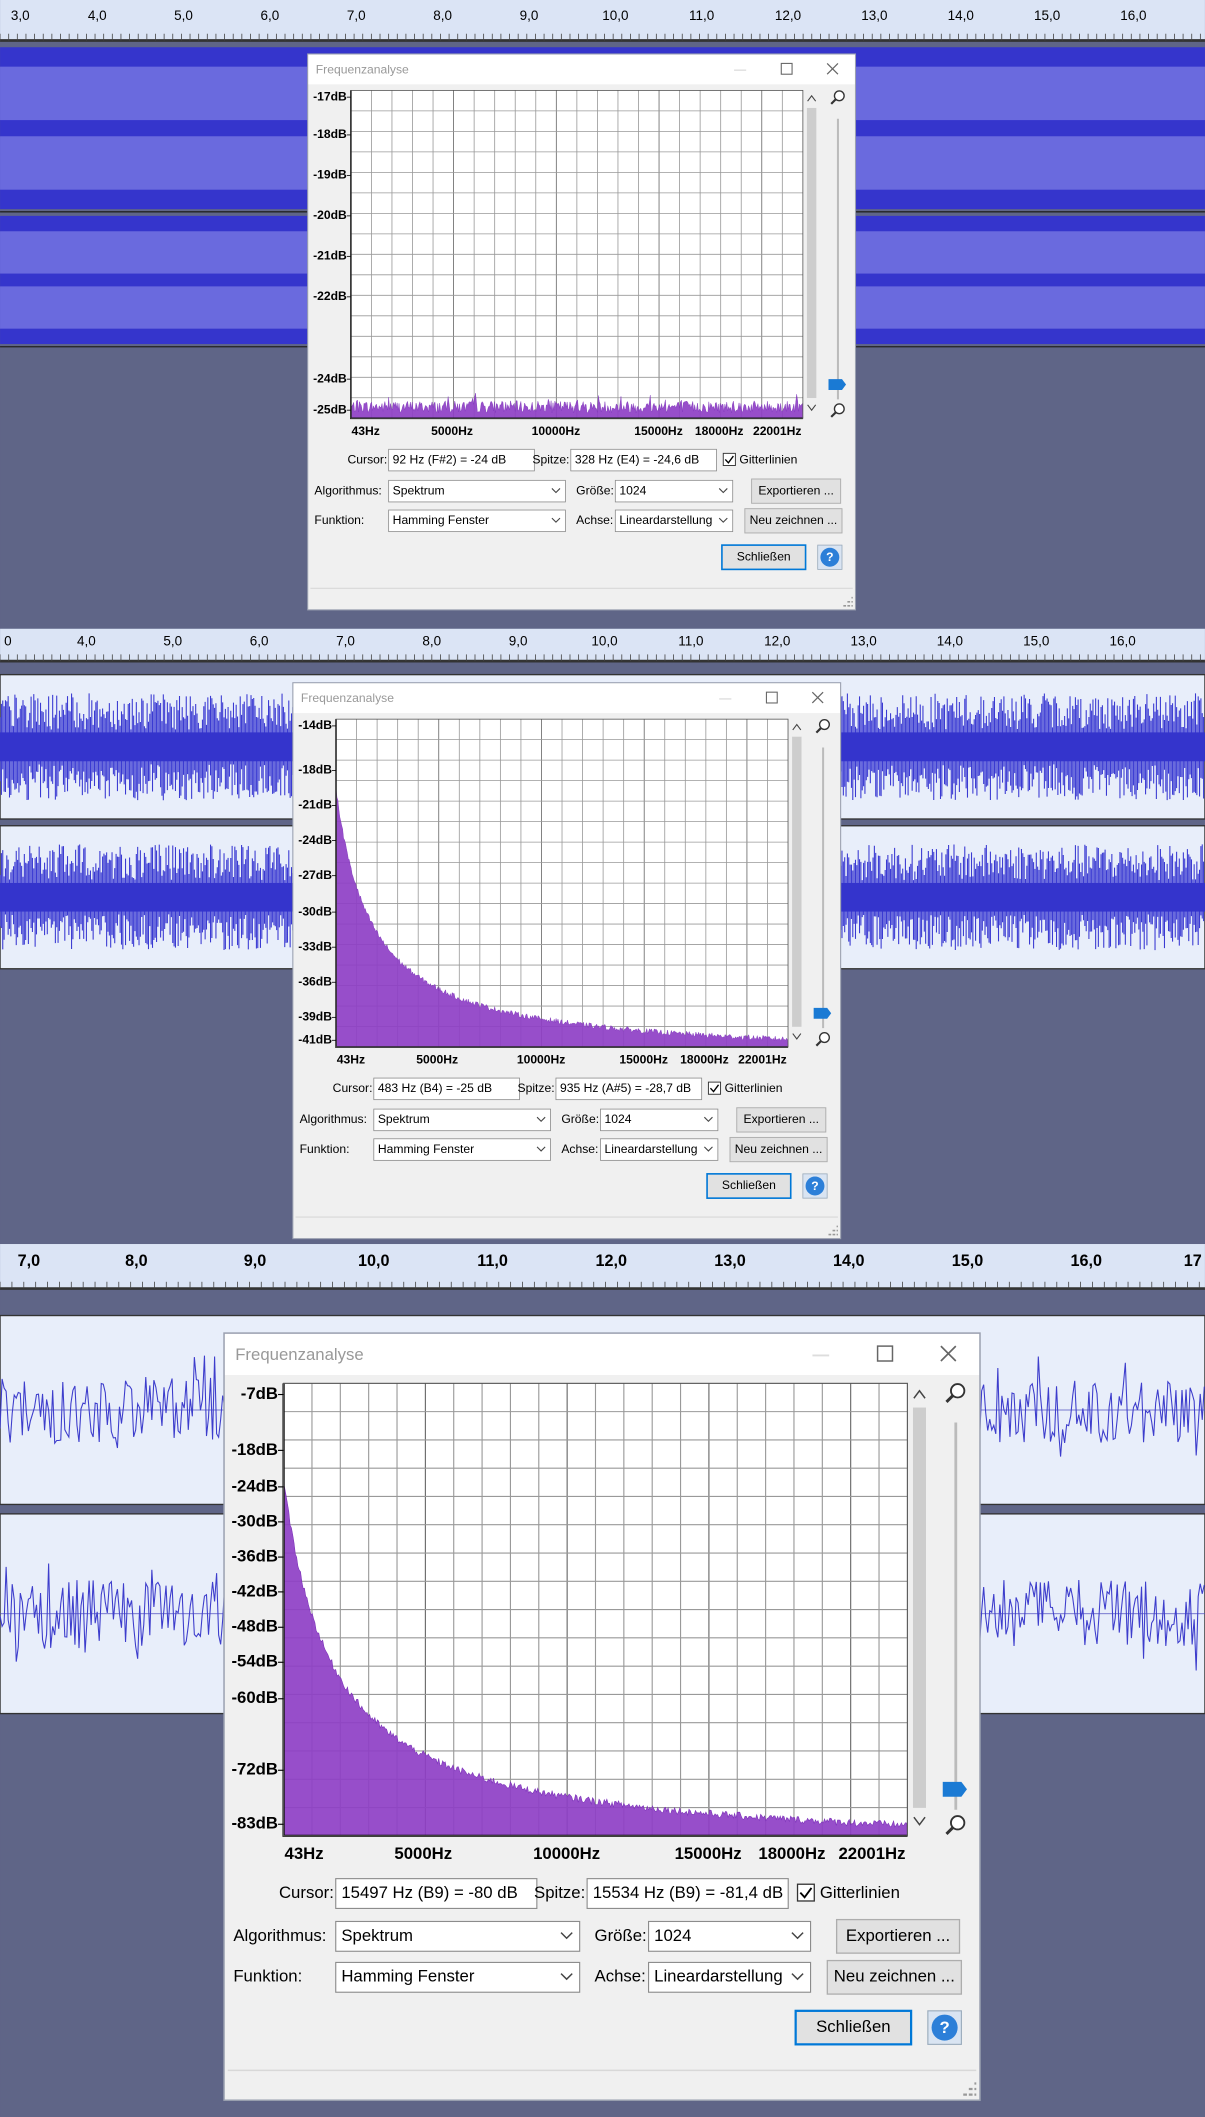 The image size is (1205, 2117). What do you see at coordinates (254, 1769) in the screenshot?
I see `y-axis-label: -72dB` at bounding box center [254, 1769].